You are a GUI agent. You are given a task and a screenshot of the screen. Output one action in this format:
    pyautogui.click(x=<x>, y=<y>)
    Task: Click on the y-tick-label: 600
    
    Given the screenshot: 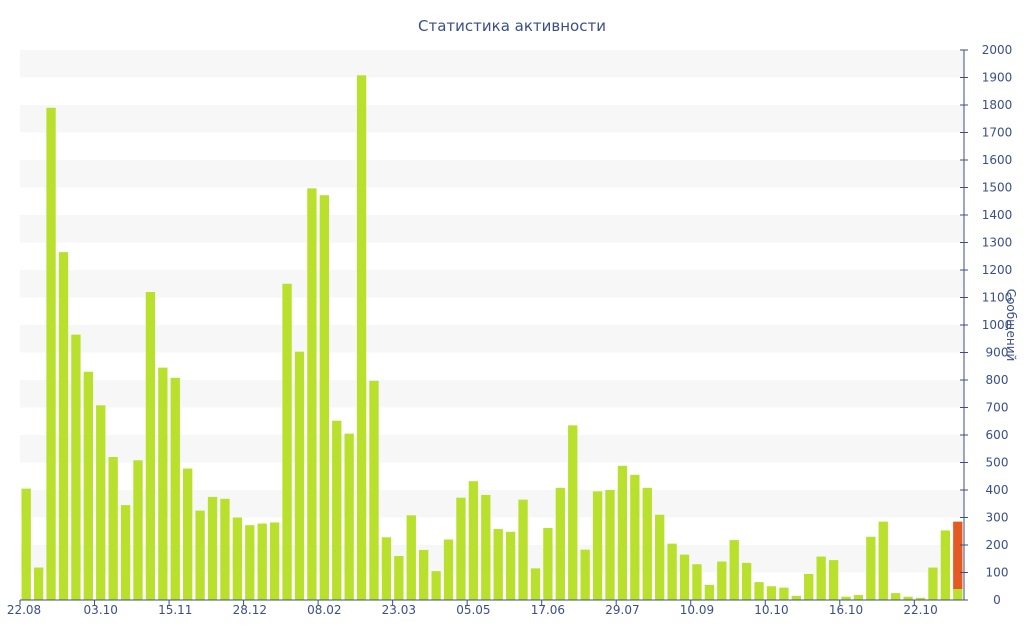 What is the action you would take?
    pyautogui.click(x=997, y=435)
    